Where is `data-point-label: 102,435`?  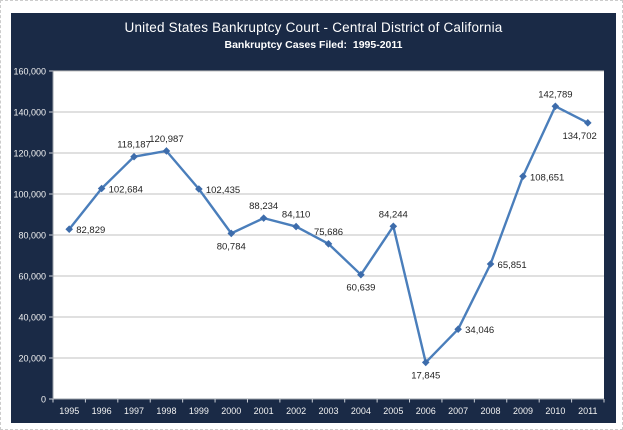
data-point-label: 102,435 is located at coordinates (223, 190).